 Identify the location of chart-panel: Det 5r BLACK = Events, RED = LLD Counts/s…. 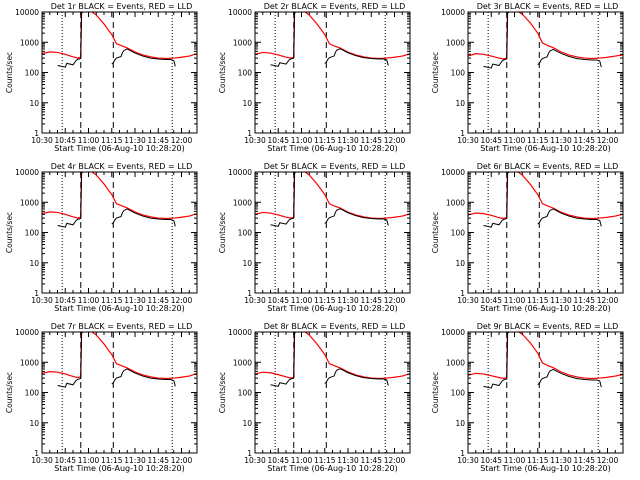
(314, 237).